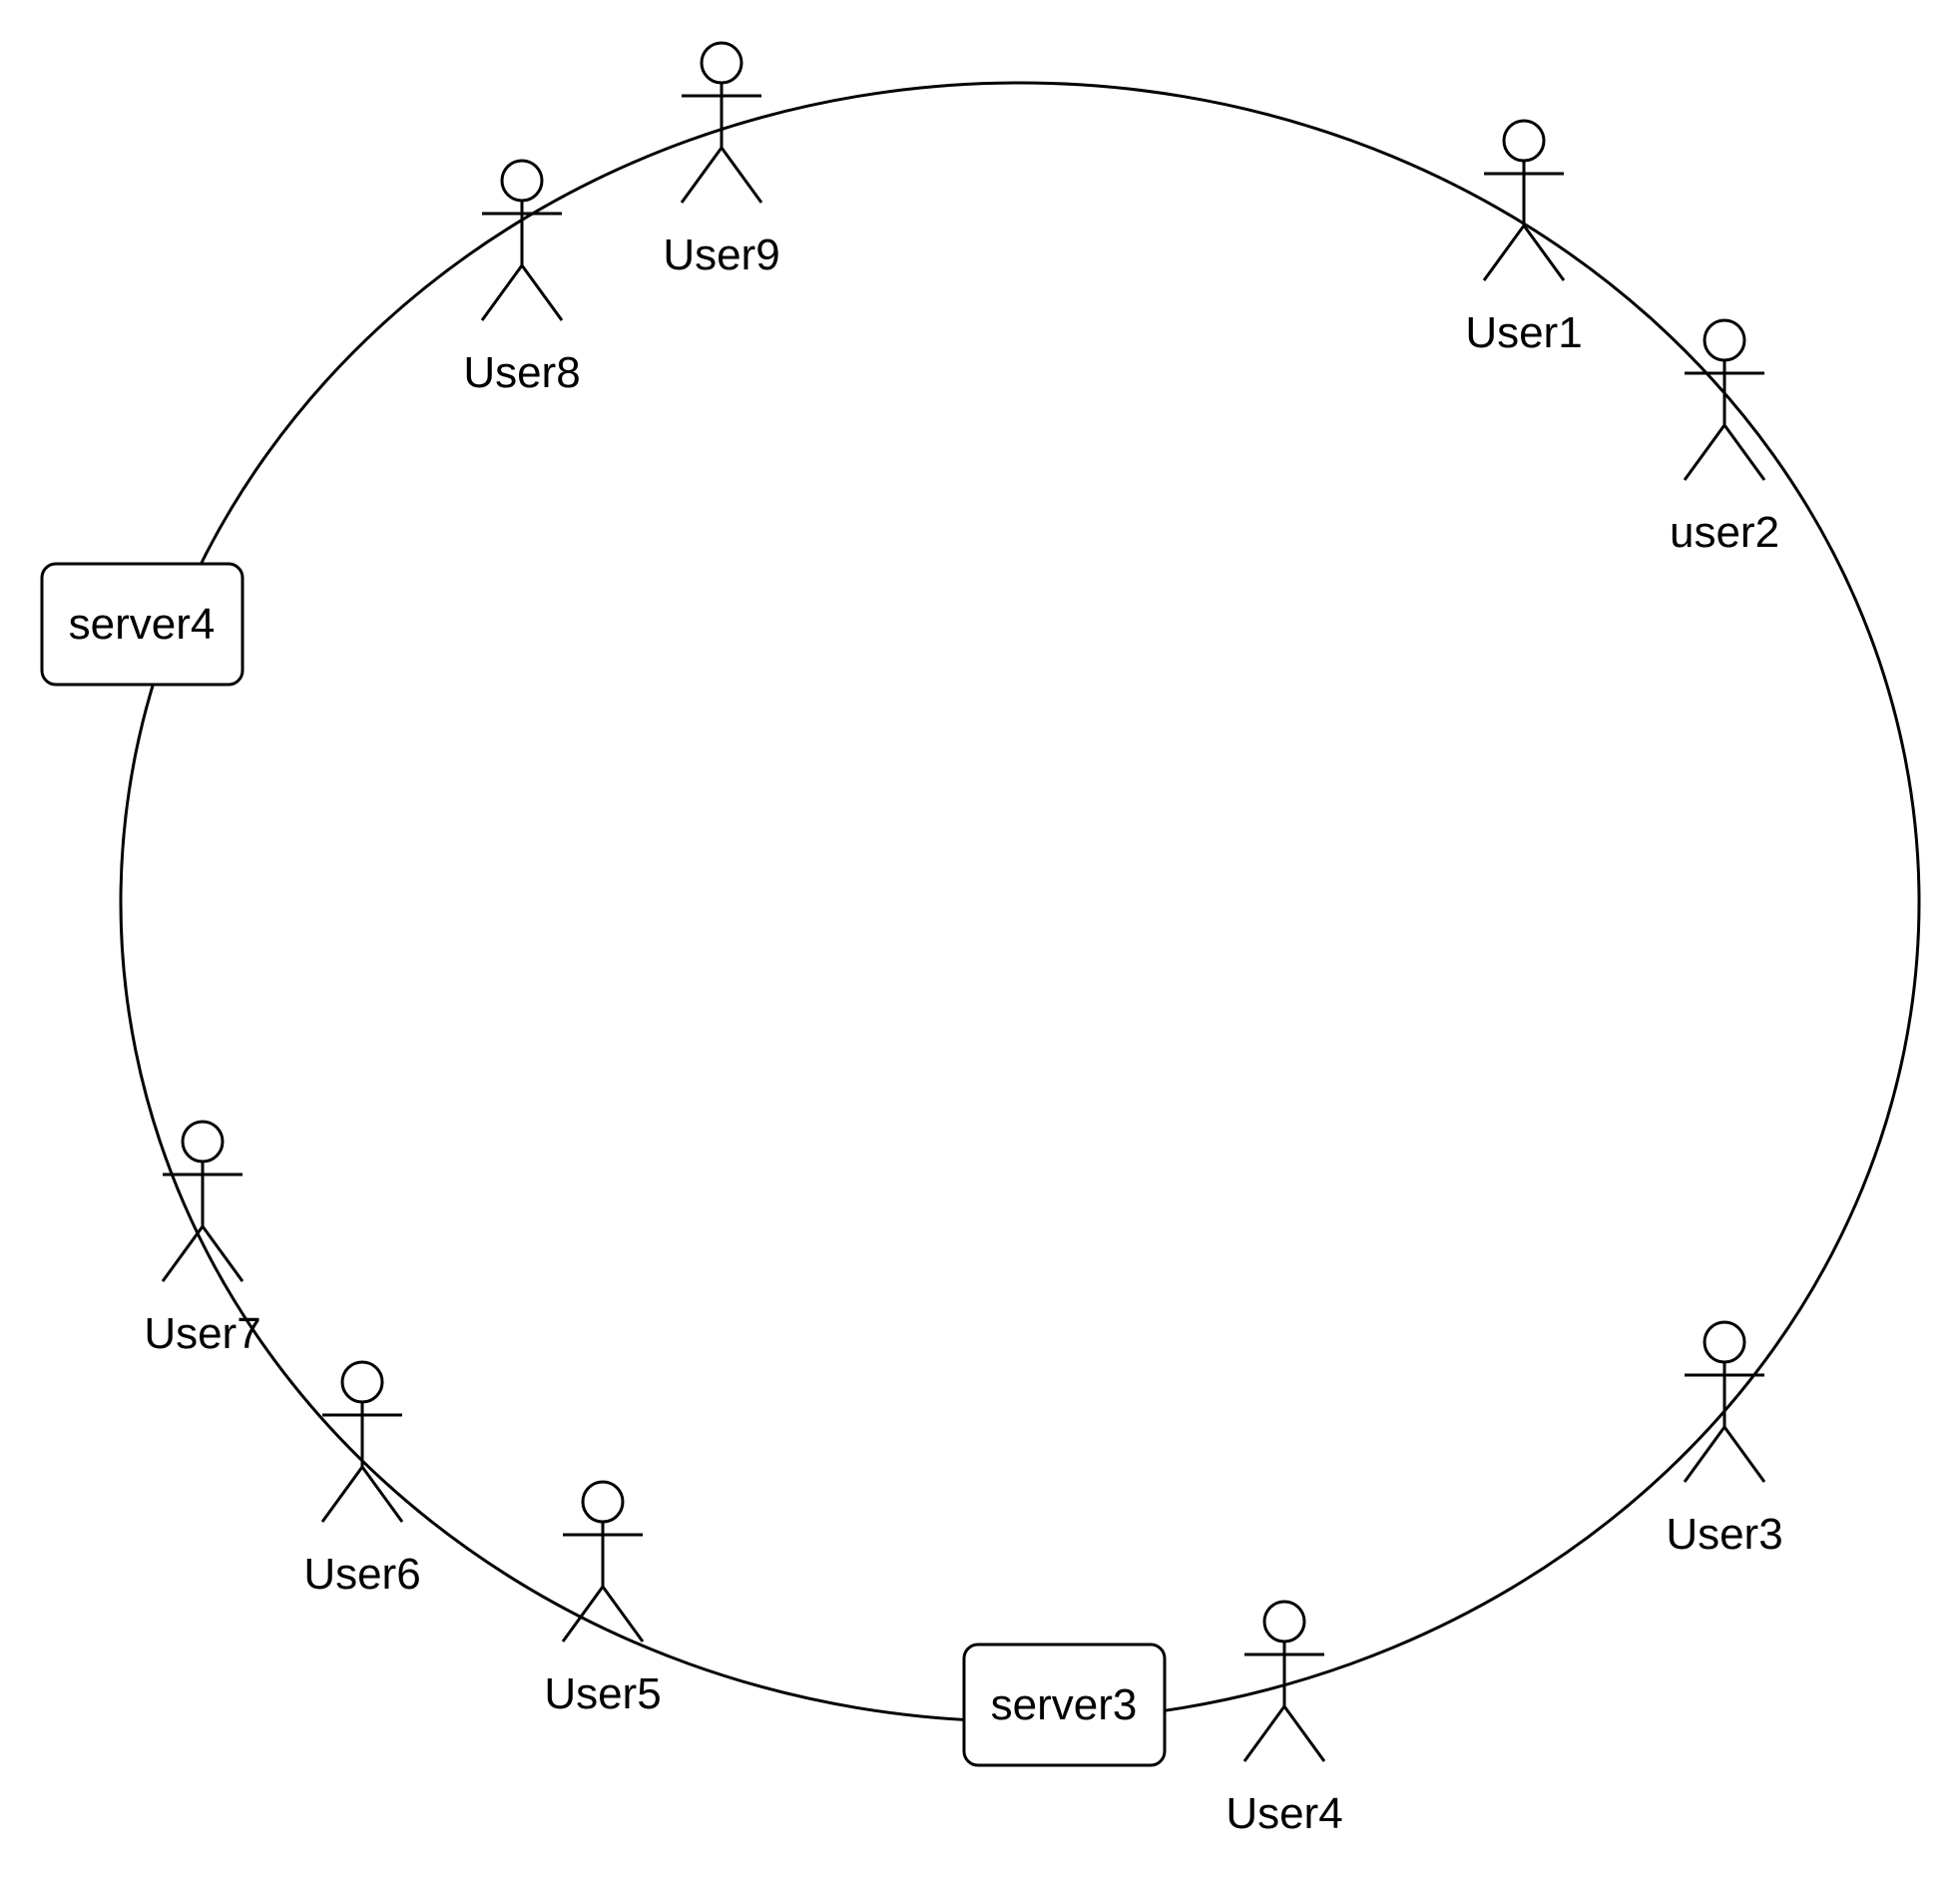 This screenshot has width=1960, height=1884. Describe the element at coordinates (362, 1479) in the screenshot. I see `actor-user6: User6` at that location.